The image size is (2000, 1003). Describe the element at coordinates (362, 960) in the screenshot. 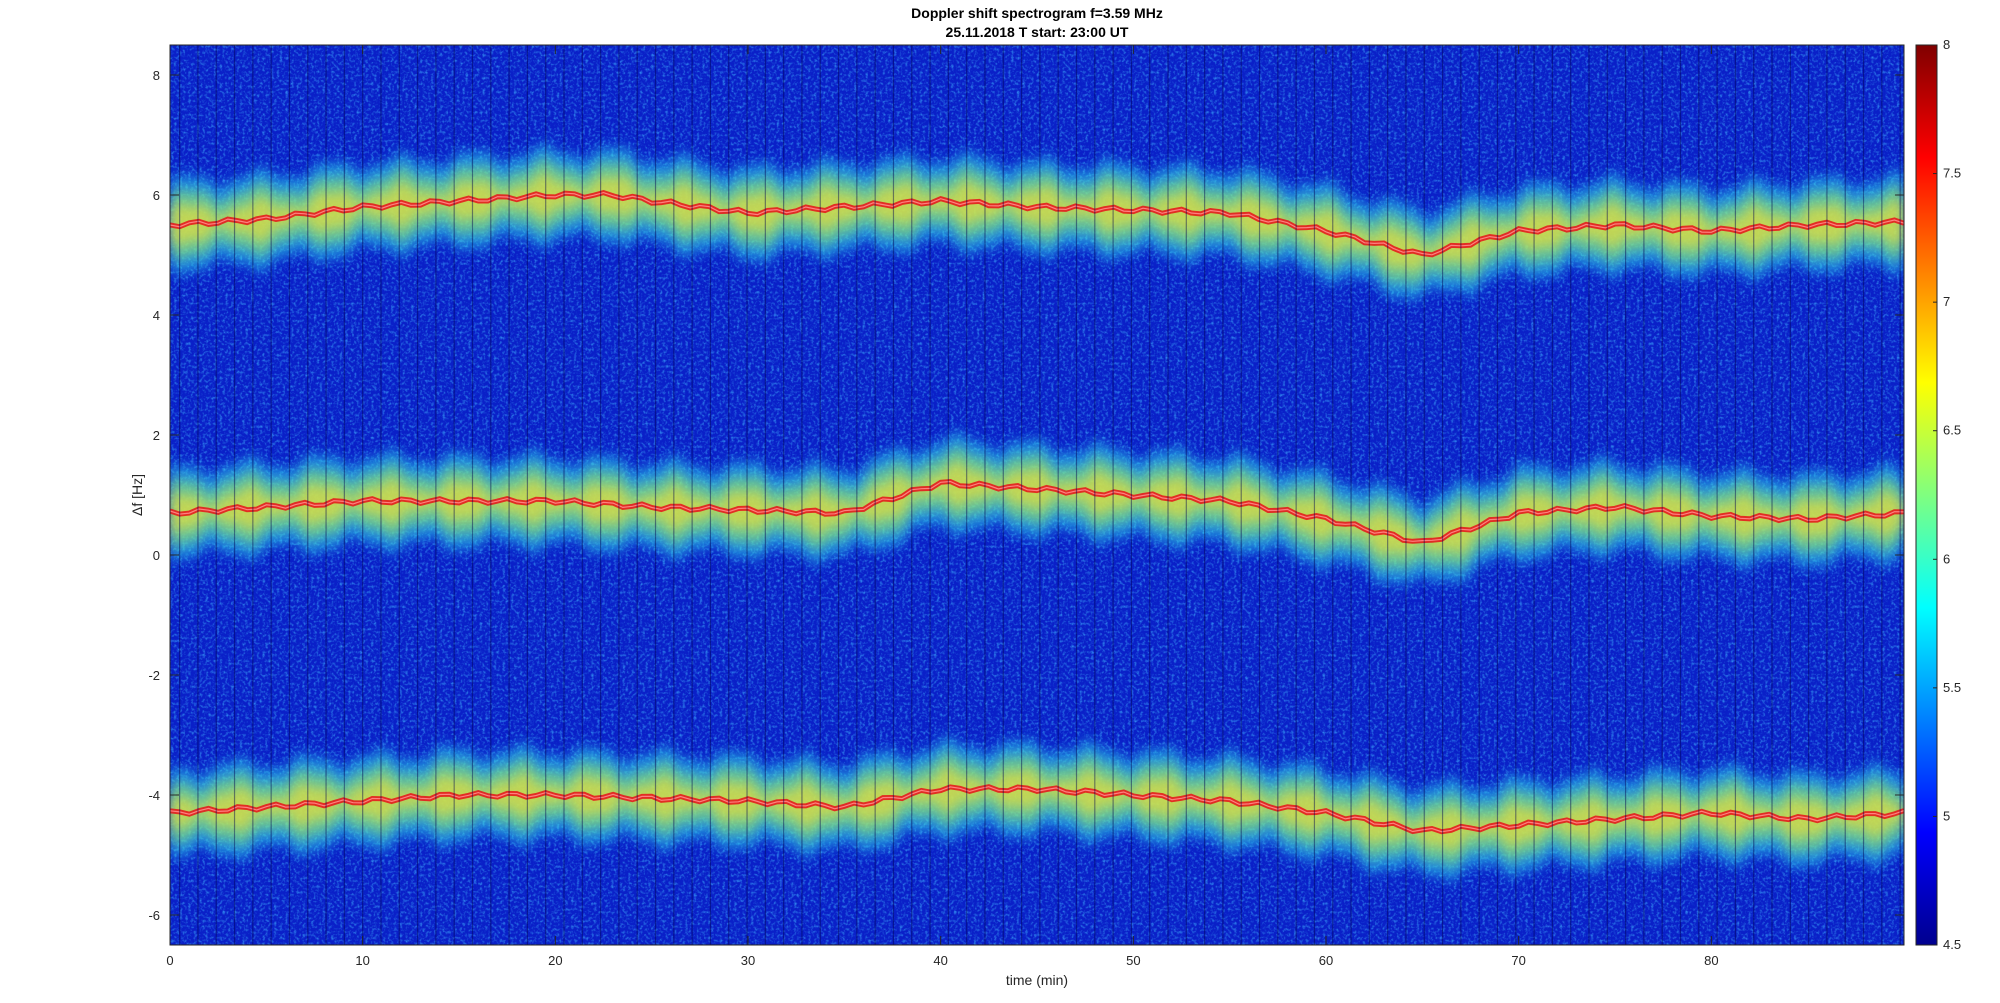

I see `x-tick-label: 10` at that location.